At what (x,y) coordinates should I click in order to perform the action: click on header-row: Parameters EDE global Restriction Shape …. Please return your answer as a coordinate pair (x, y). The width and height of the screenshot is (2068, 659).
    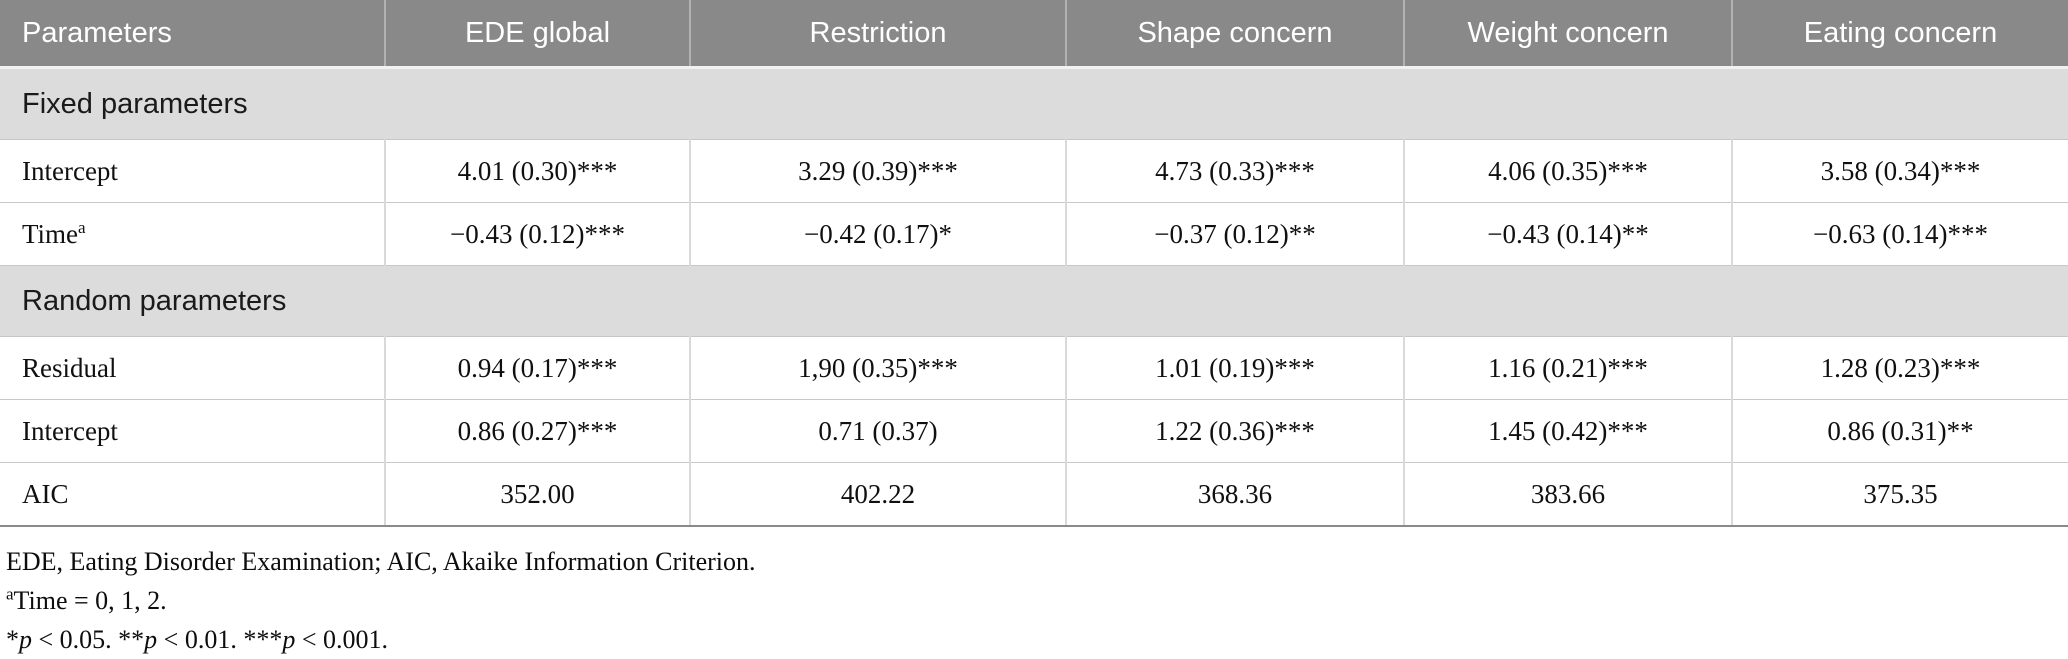
    Looking at the image, I should click on (1034, 34).